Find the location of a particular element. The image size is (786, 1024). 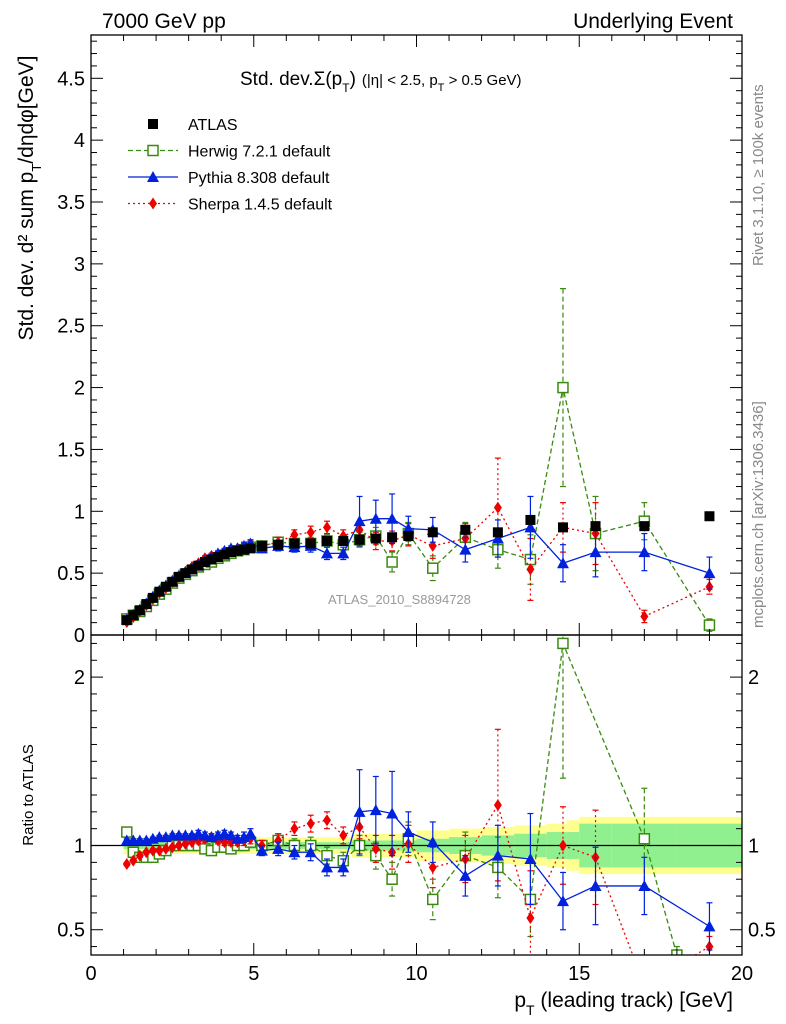

ratio-y-tick-label-right: 2 is located at coordinates (753, 678).